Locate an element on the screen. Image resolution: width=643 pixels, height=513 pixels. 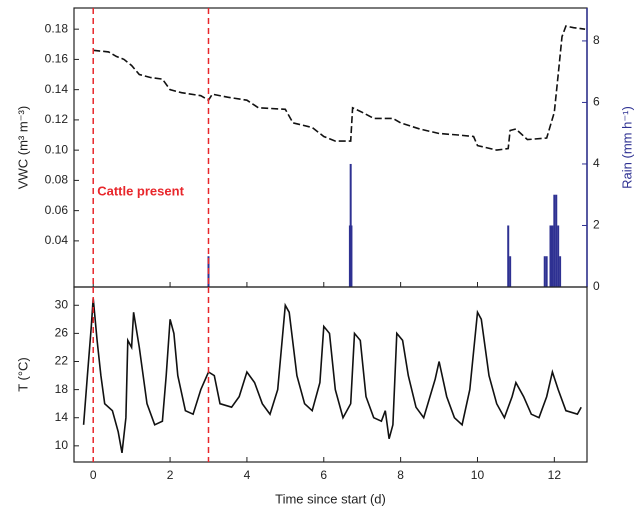
x-tick-label: 0 is located at coordinates (93, 475).